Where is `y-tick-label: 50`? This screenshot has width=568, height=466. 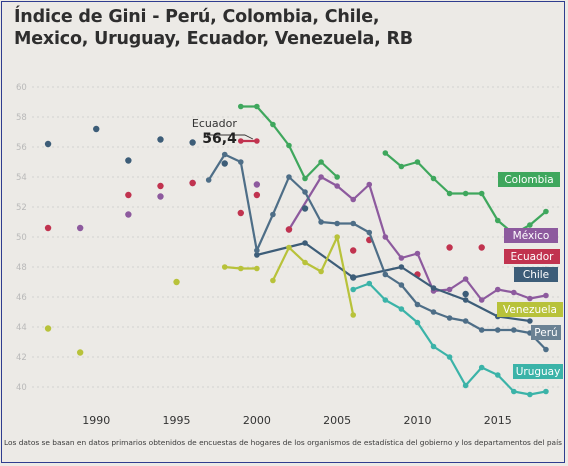
y-tick-label: 50 is located at coordinates (21, 238).